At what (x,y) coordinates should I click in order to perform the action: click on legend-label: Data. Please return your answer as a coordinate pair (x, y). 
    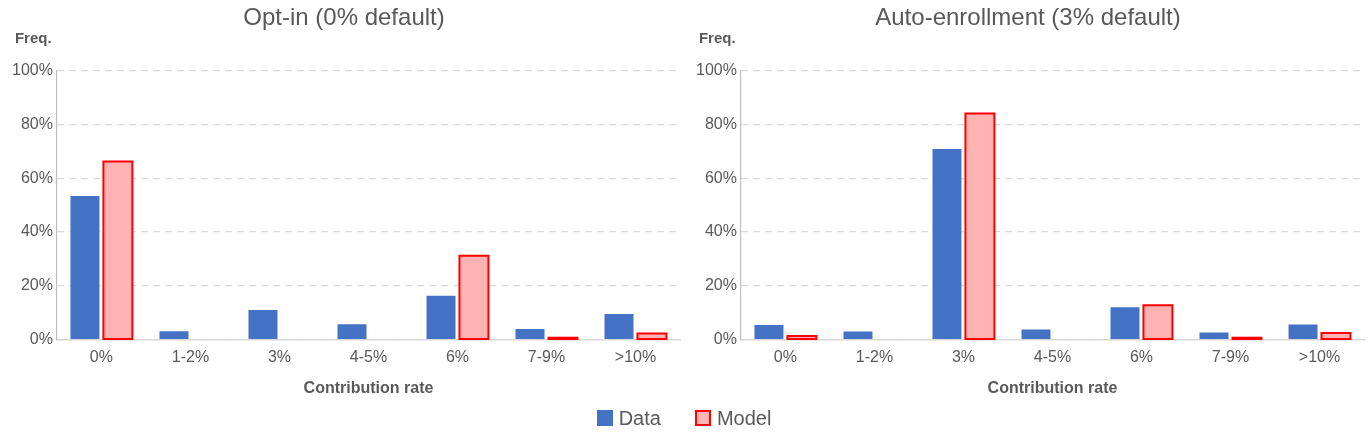
    Looking at the image, I should click on (639, 418).